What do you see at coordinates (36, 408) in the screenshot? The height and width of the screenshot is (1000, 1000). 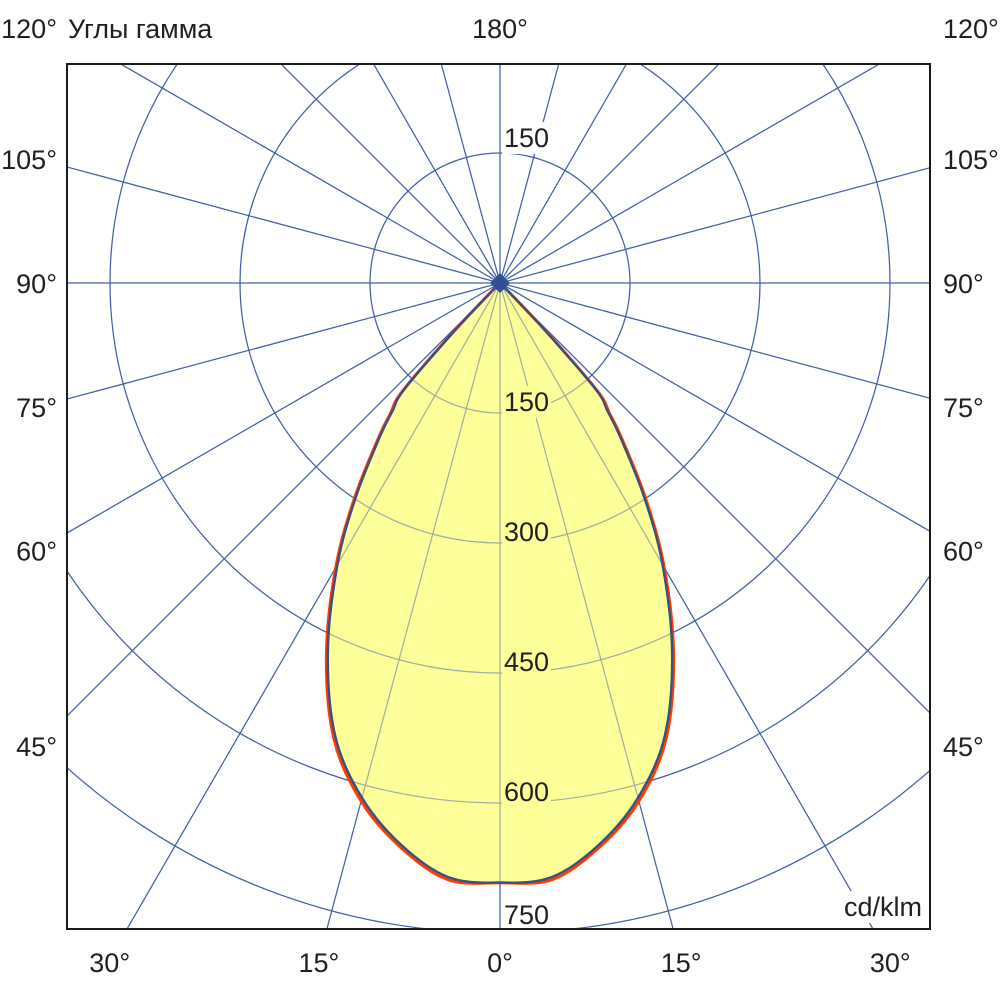 I see `gamma-label-left: 75°` at bounding box center [36, 408].